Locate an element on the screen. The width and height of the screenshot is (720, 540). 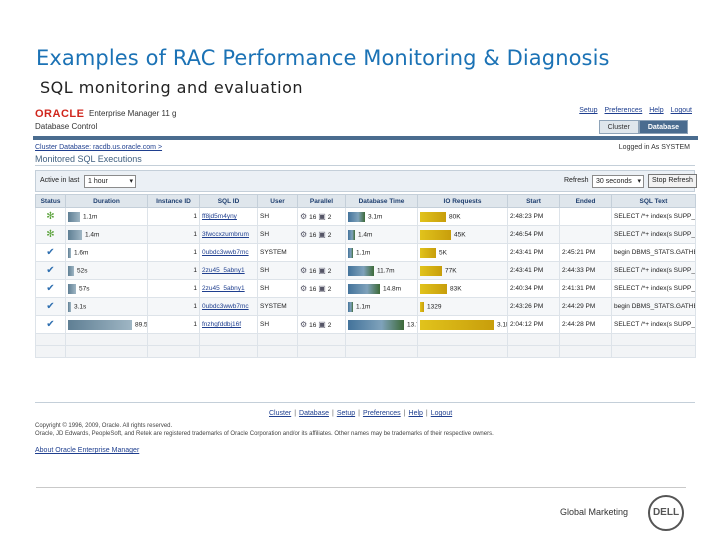
col-database-time: Database Time is located at coordinates (381, 201).